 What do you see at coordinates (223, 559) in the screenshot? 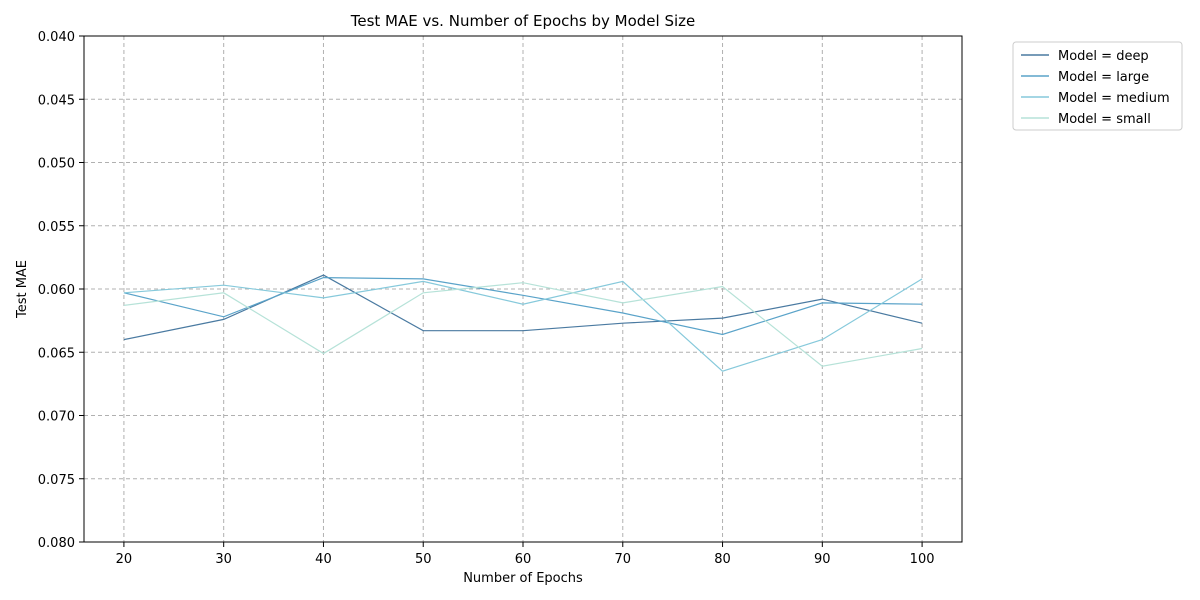
I see `x-tick-label: 30` at bounding box center [223, 559].